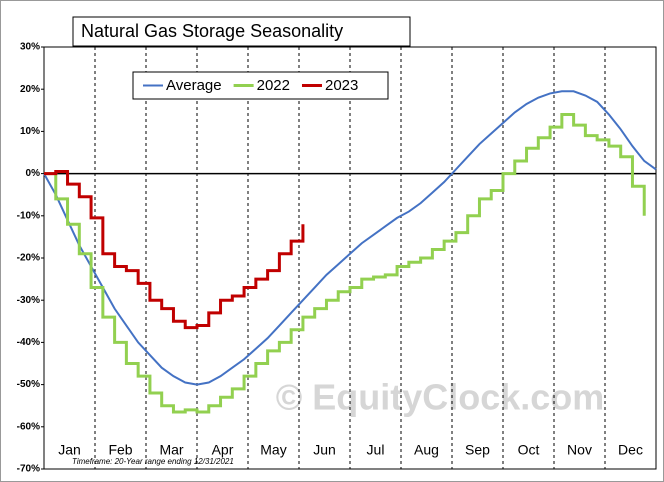 The width and height of the screenshot is (664, 482). I want to click on chart-title: Natural Gas Storage Seasonality, so click(212, 31).